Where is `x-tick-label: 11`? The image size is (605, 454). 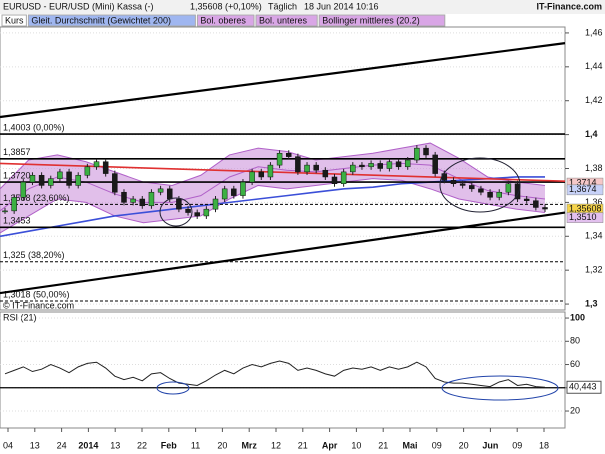 x-tick-label: 11 is located at coordinates (195, 445).